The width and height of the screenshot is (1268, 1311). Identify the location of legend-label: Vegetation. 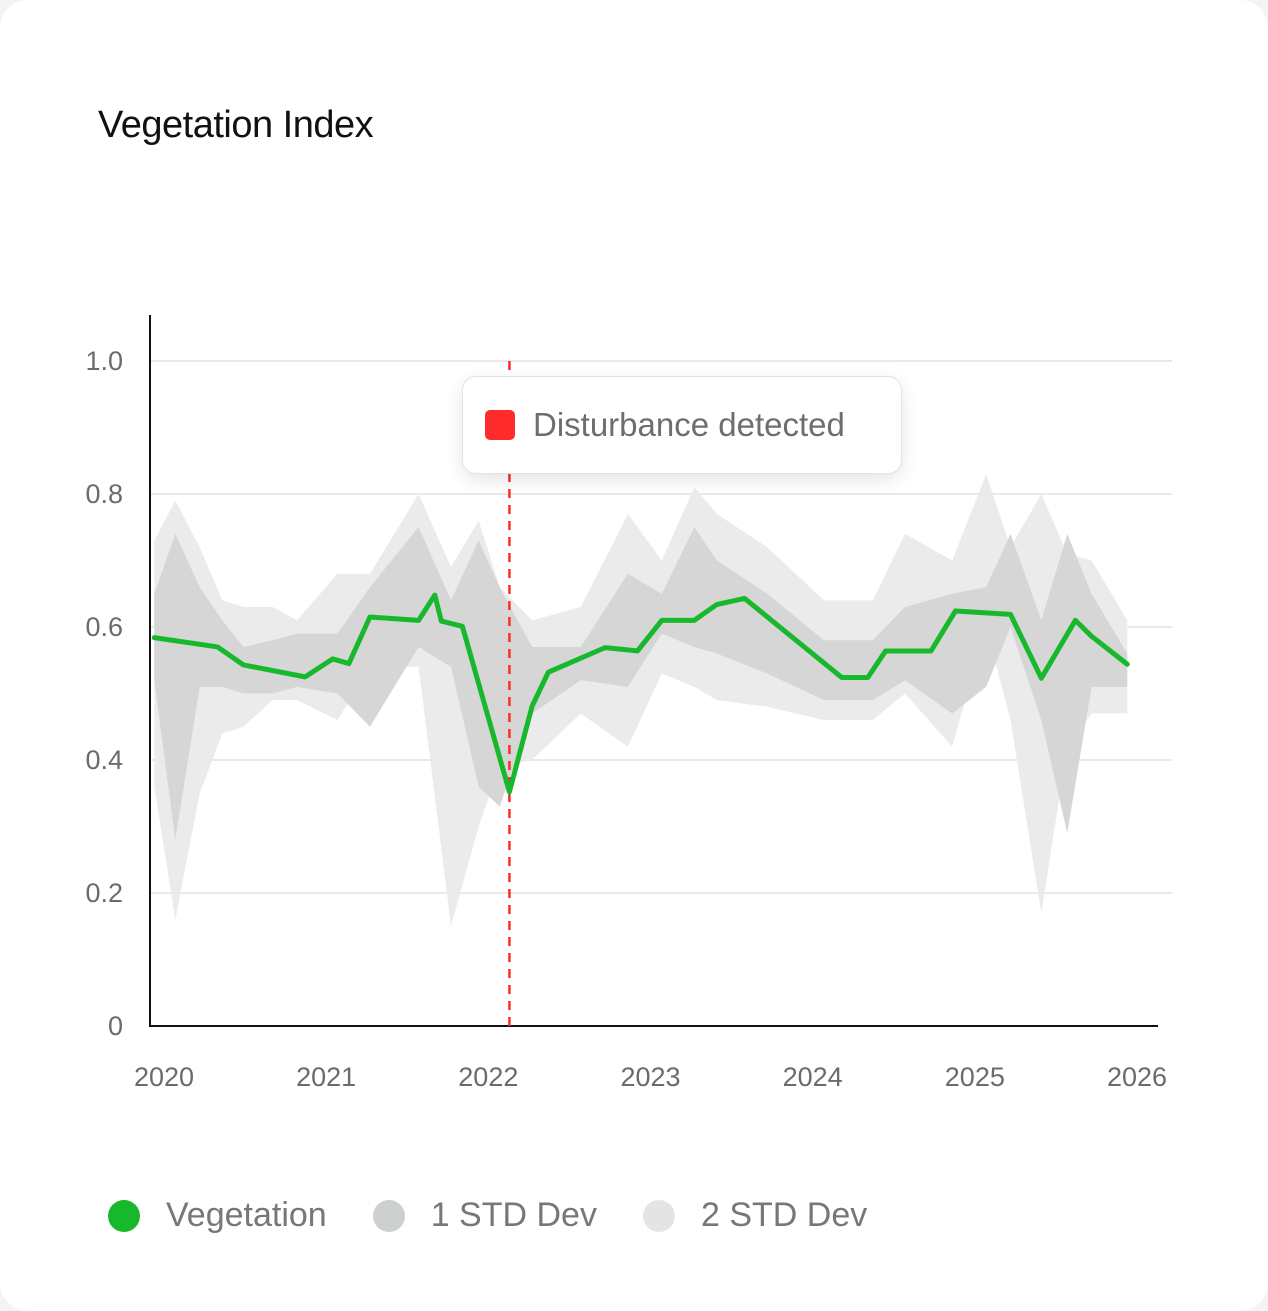
(246, 1215).